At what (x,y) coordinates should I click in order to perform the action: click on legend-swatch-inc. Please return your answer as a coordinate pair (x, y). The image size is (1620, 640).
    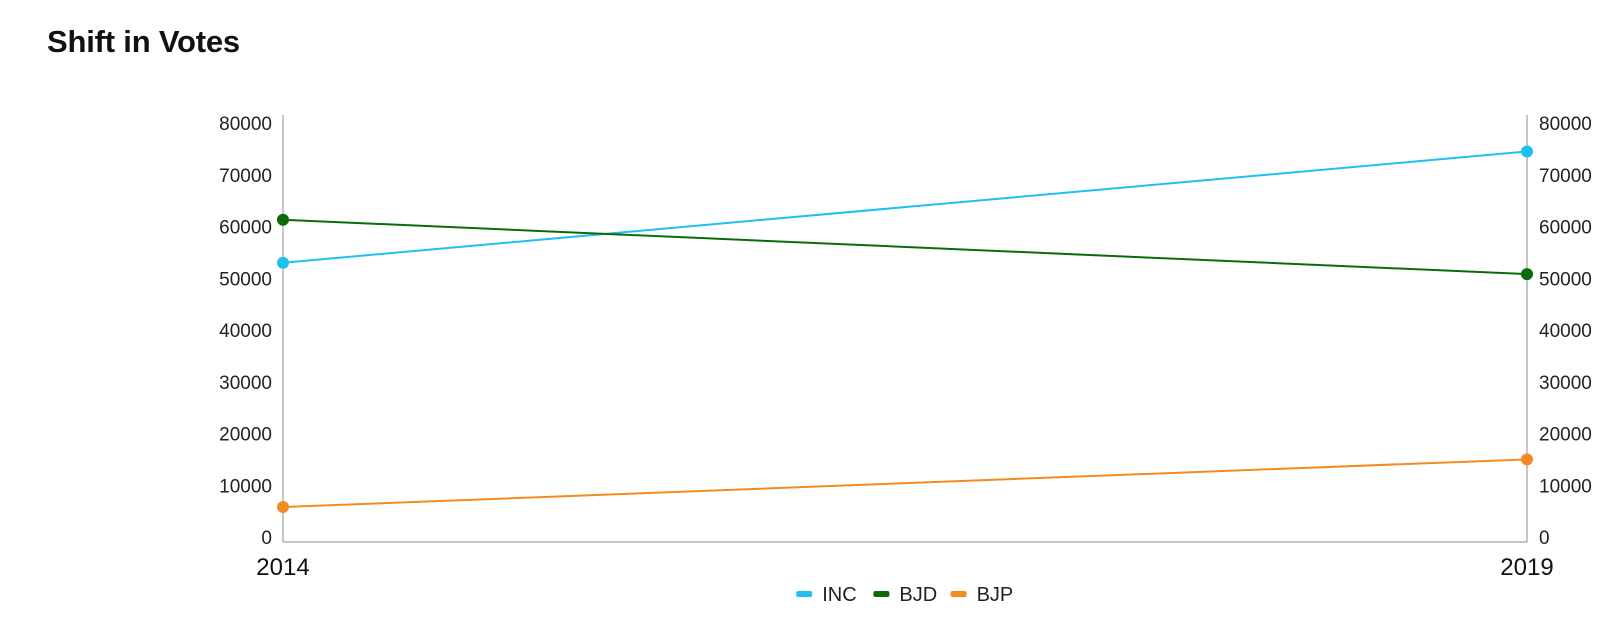
    Looking at the image, I should click on (804, 594).